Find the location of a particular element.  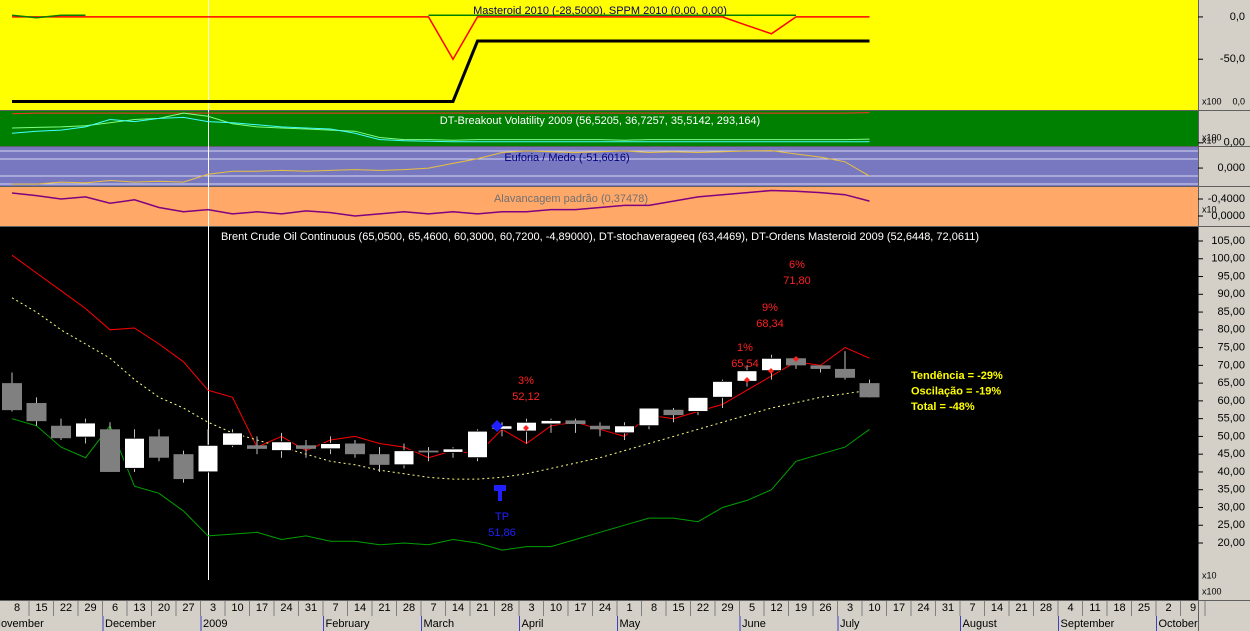

axis-background is located at coordinates (1224, 315).